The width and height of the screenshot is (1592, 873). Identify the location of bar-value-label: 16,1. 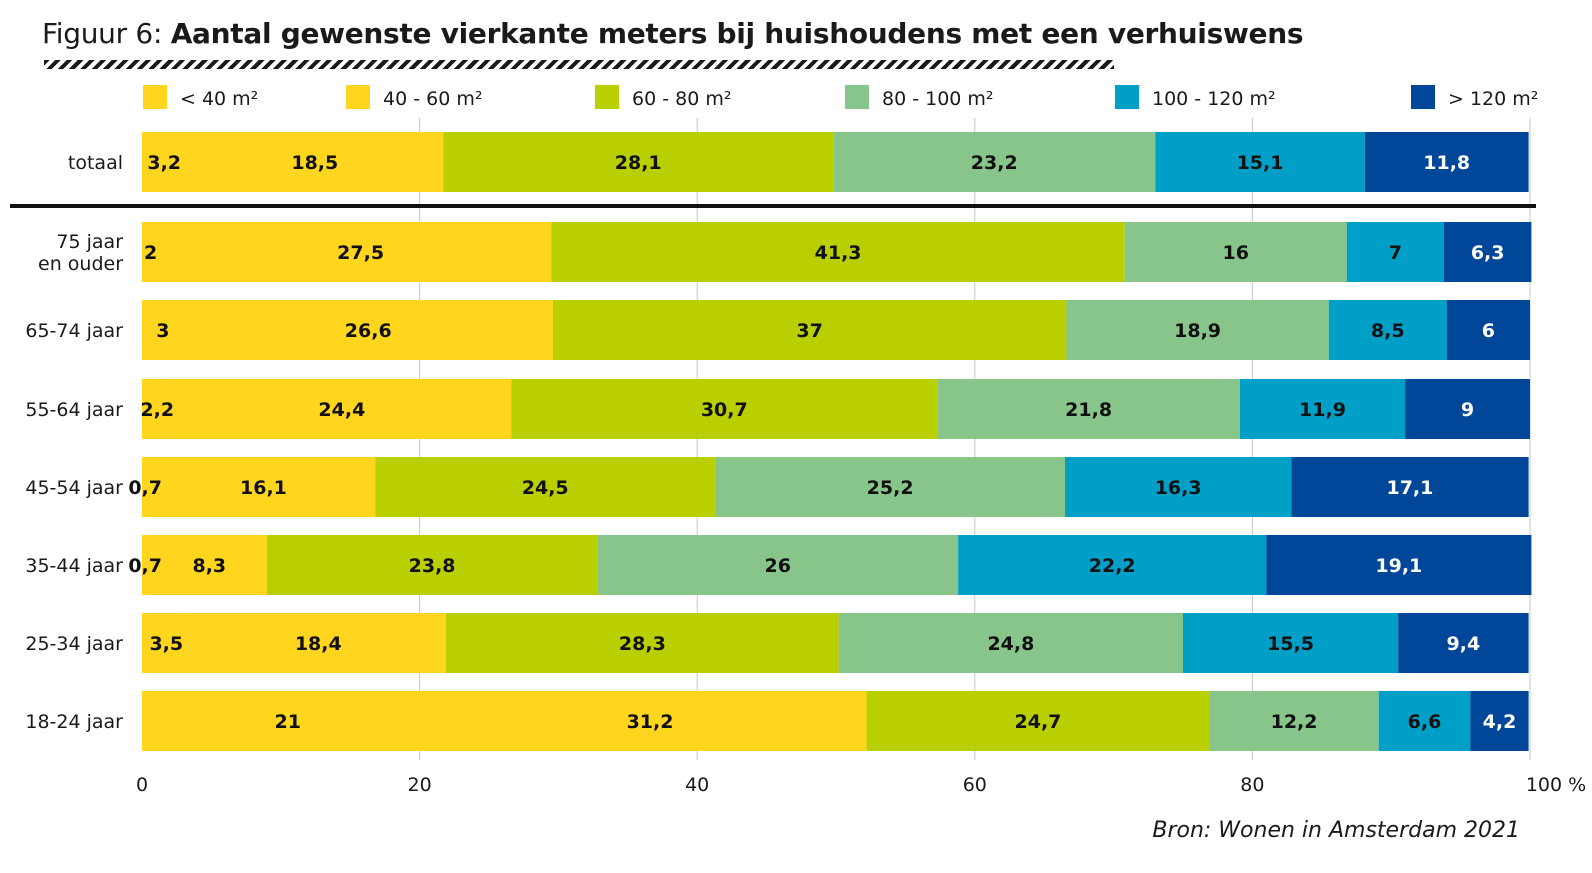
(263, 488).